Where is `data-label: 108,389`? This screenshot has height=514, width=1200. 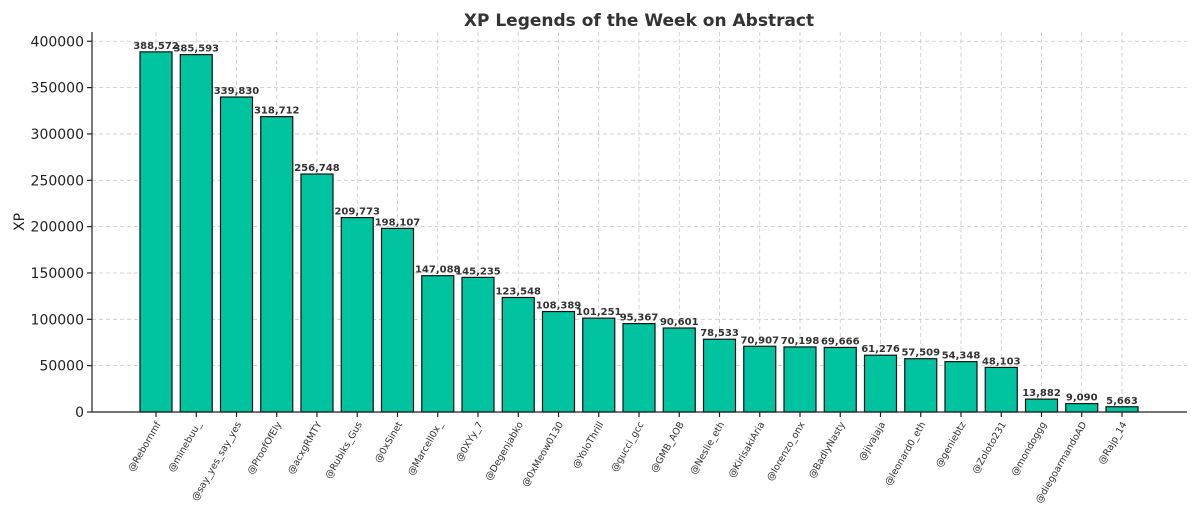 data-label: 108,389 is located at coordinates (559, 306).